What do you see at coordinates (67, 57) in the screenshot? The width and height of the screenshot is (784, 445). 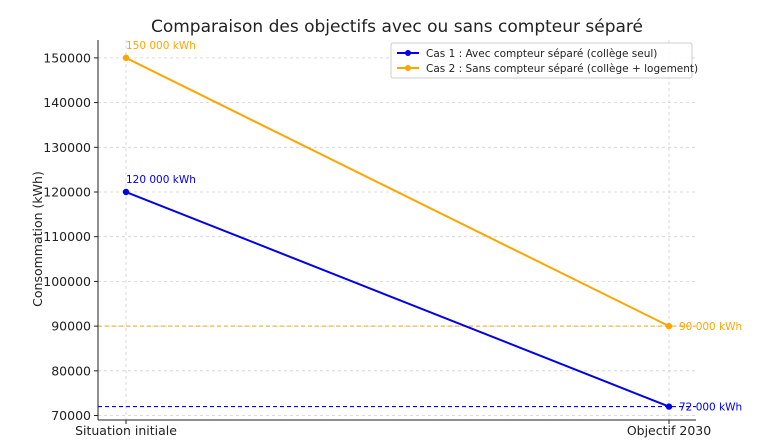 I see `y-tick-label: 150000` at bounding box center [67, 57].